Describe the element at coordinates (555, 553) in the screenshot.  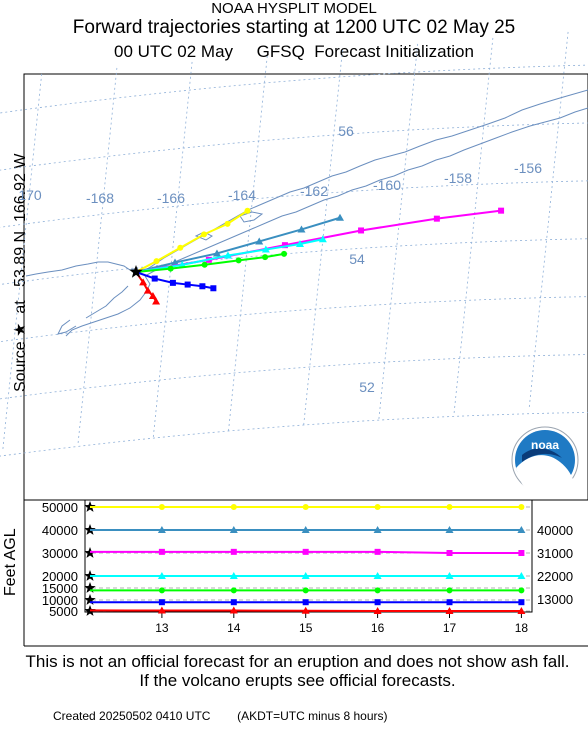
I see `height-end-label: 31000` at that location.